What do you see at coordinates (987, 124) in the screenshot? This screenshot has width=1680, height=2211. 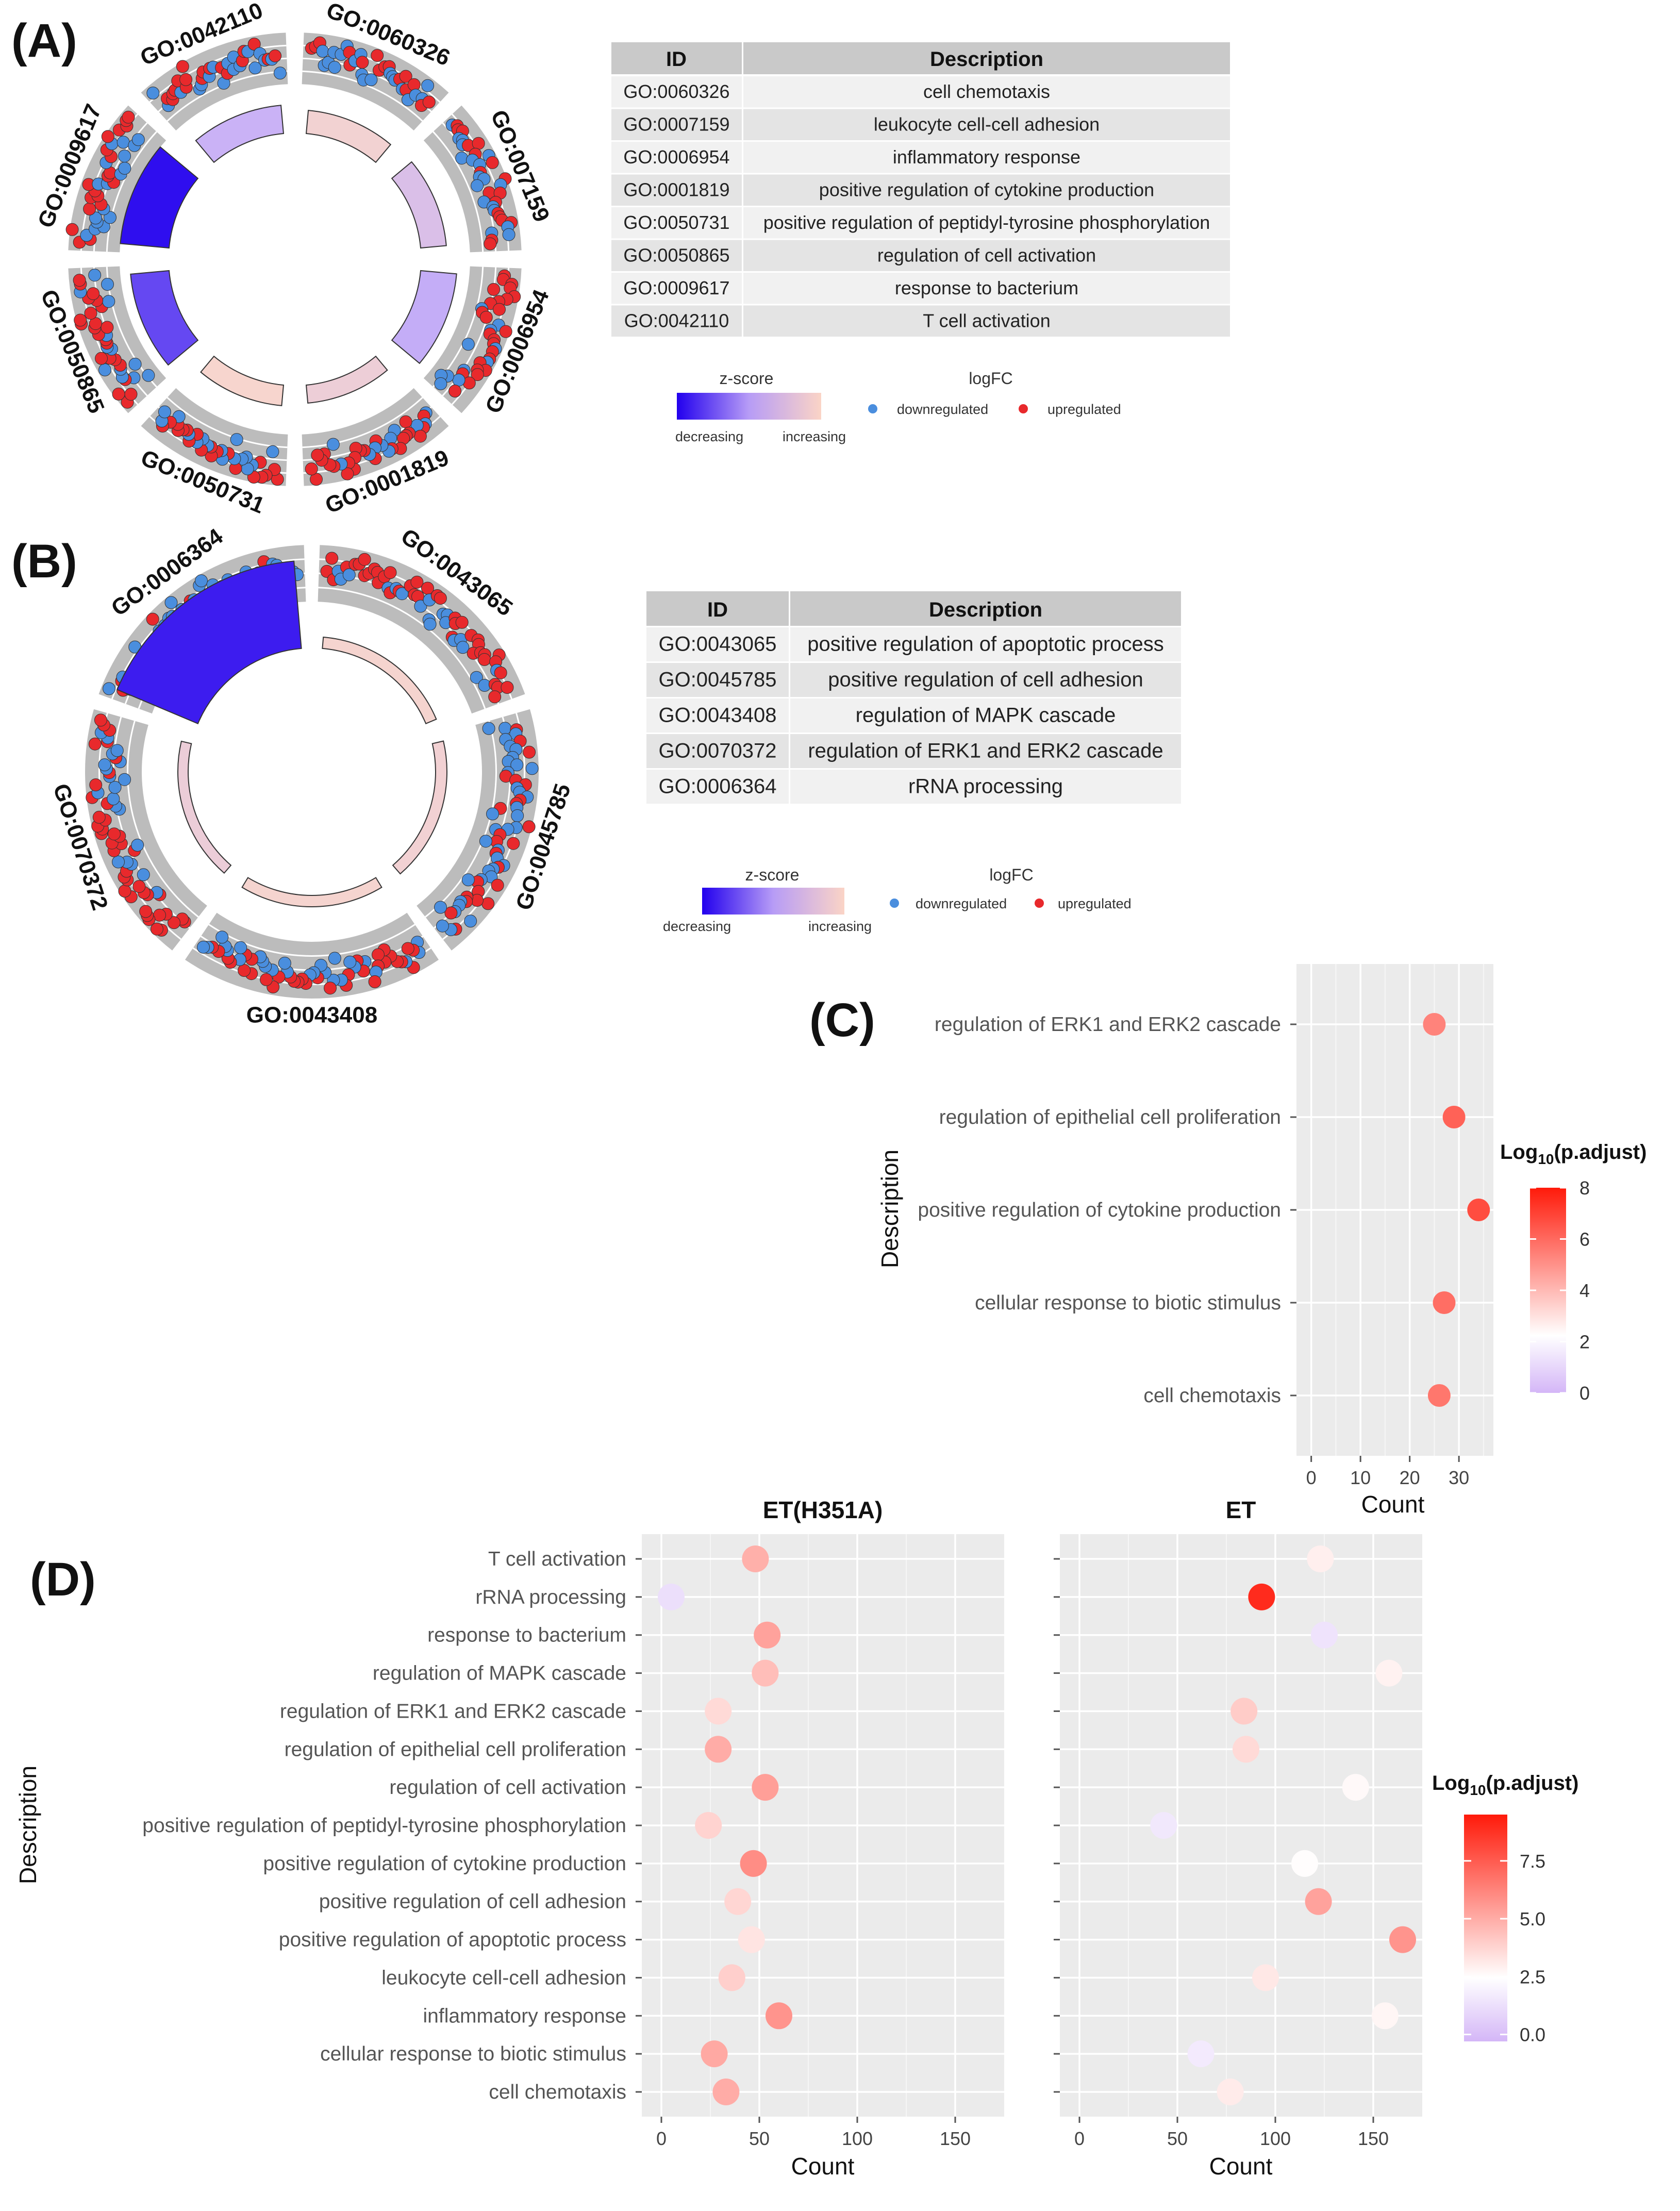 I see `table-description-cell: leukocyte cell-cell adhesion` at bounding box center [987, 124].